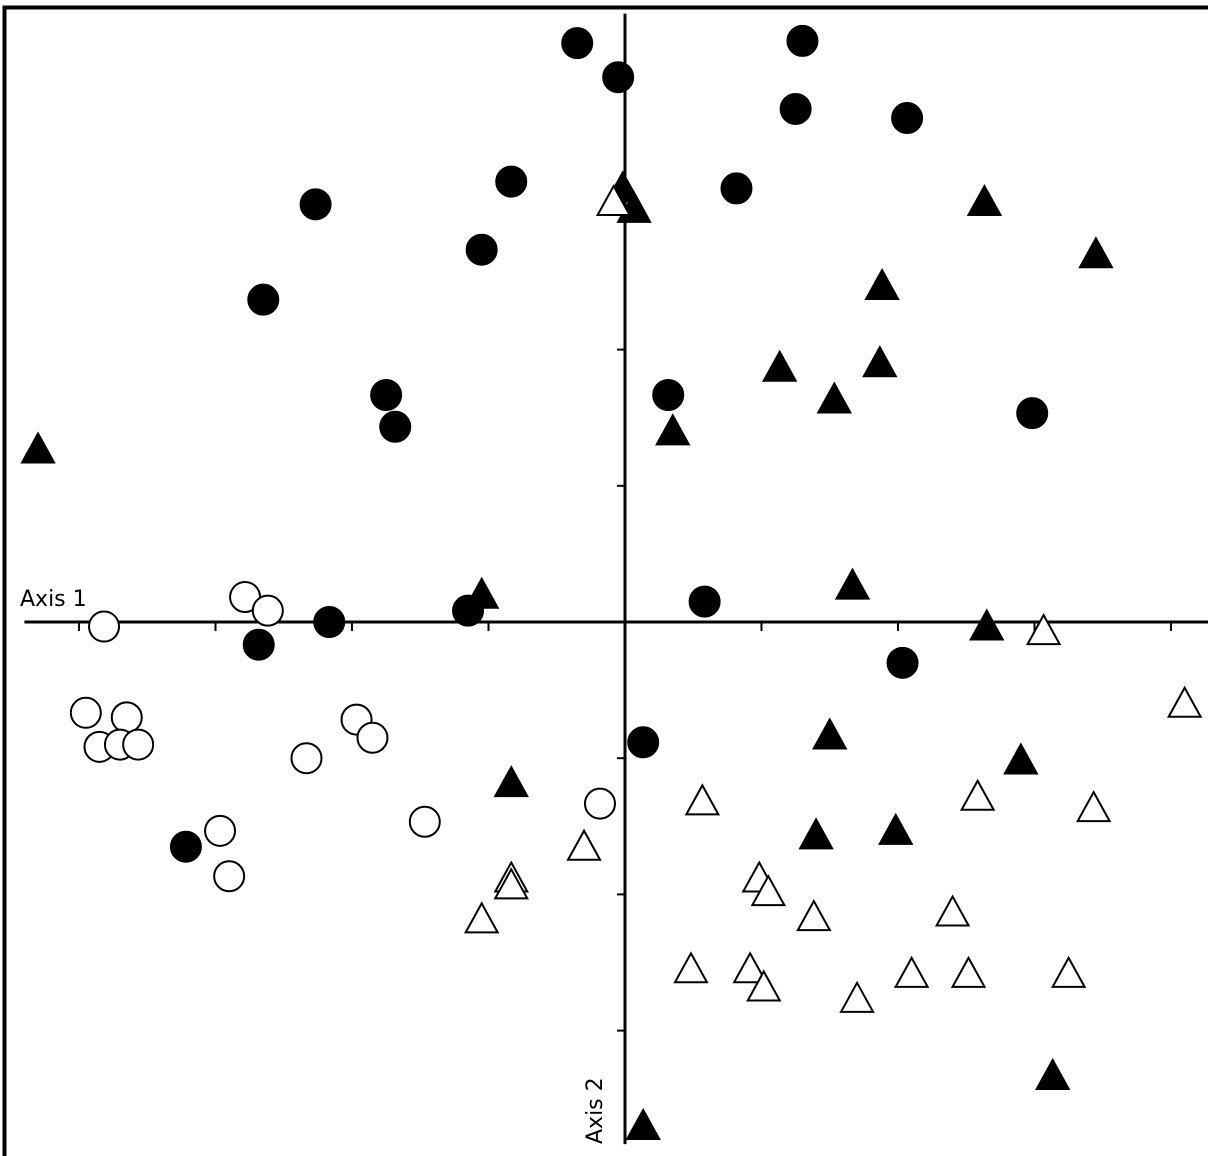  Describe the element at coordinates (53, 599) in the screenshot. I see `x-axis-label: Axis 1` at that location.